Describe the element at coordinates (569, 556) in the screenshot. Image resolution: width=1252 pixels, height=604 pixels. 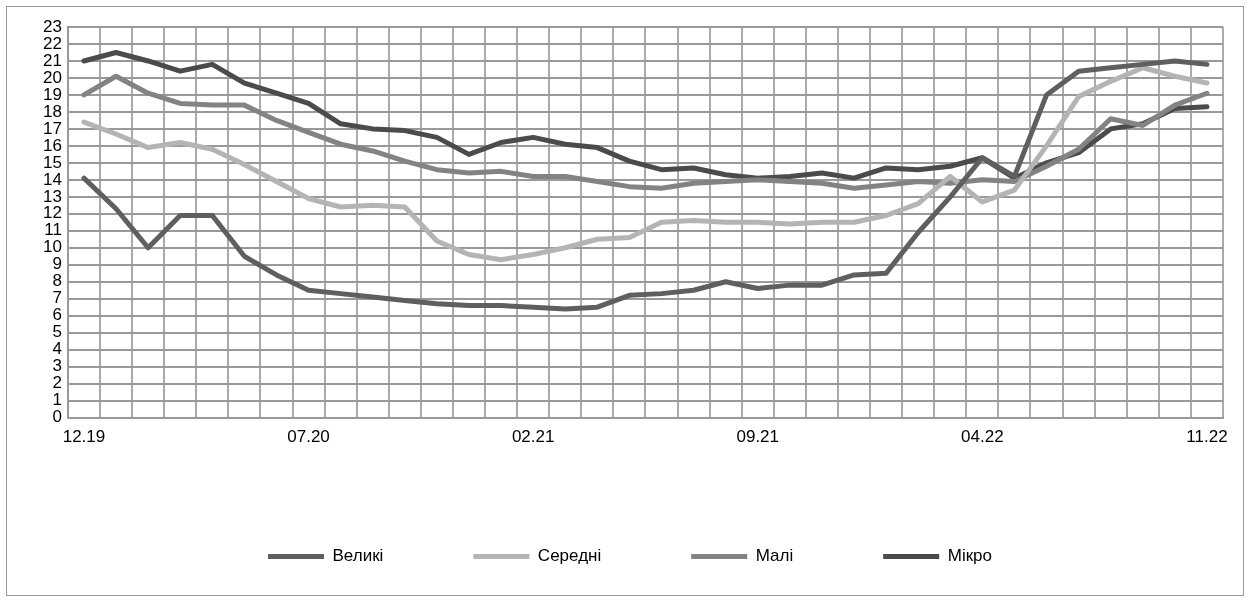
I see `legend-label: Середні` at that location.